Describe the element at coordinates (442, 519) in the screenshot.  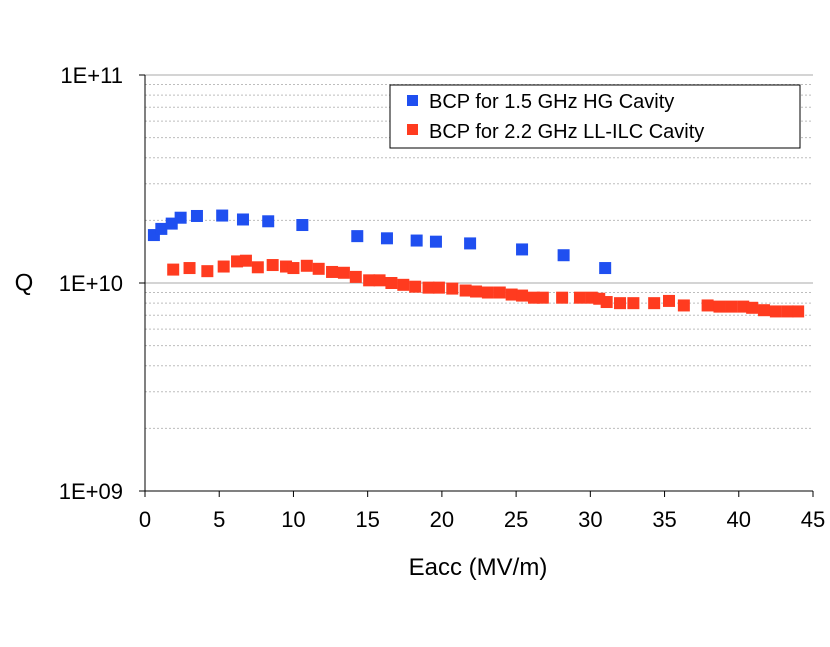
I see `x-tick-label: 20` at that location.